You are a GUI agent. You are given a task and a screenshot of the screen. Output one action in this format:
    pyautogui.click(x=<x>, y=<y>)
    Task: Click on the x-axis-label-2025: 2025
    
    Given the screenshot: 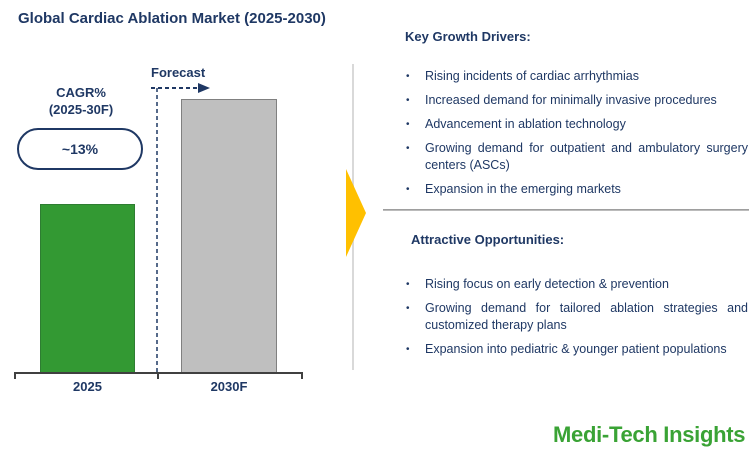 What is the action you would take?
    pyautogui.click(x=87, y=386)
    